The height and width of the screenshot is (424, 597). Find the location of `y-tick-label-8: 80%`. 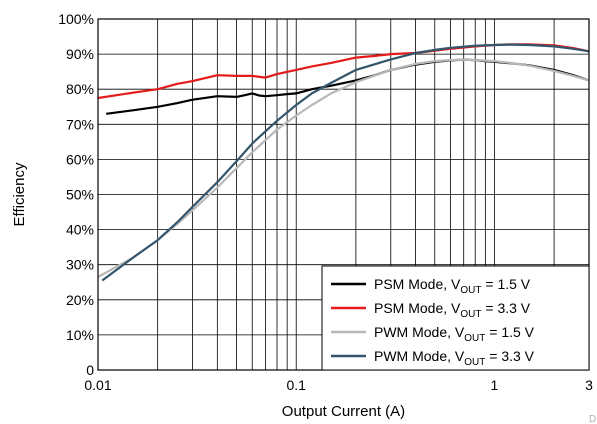

y-tick-label-8: 80% is located at coordinates (80, 89).